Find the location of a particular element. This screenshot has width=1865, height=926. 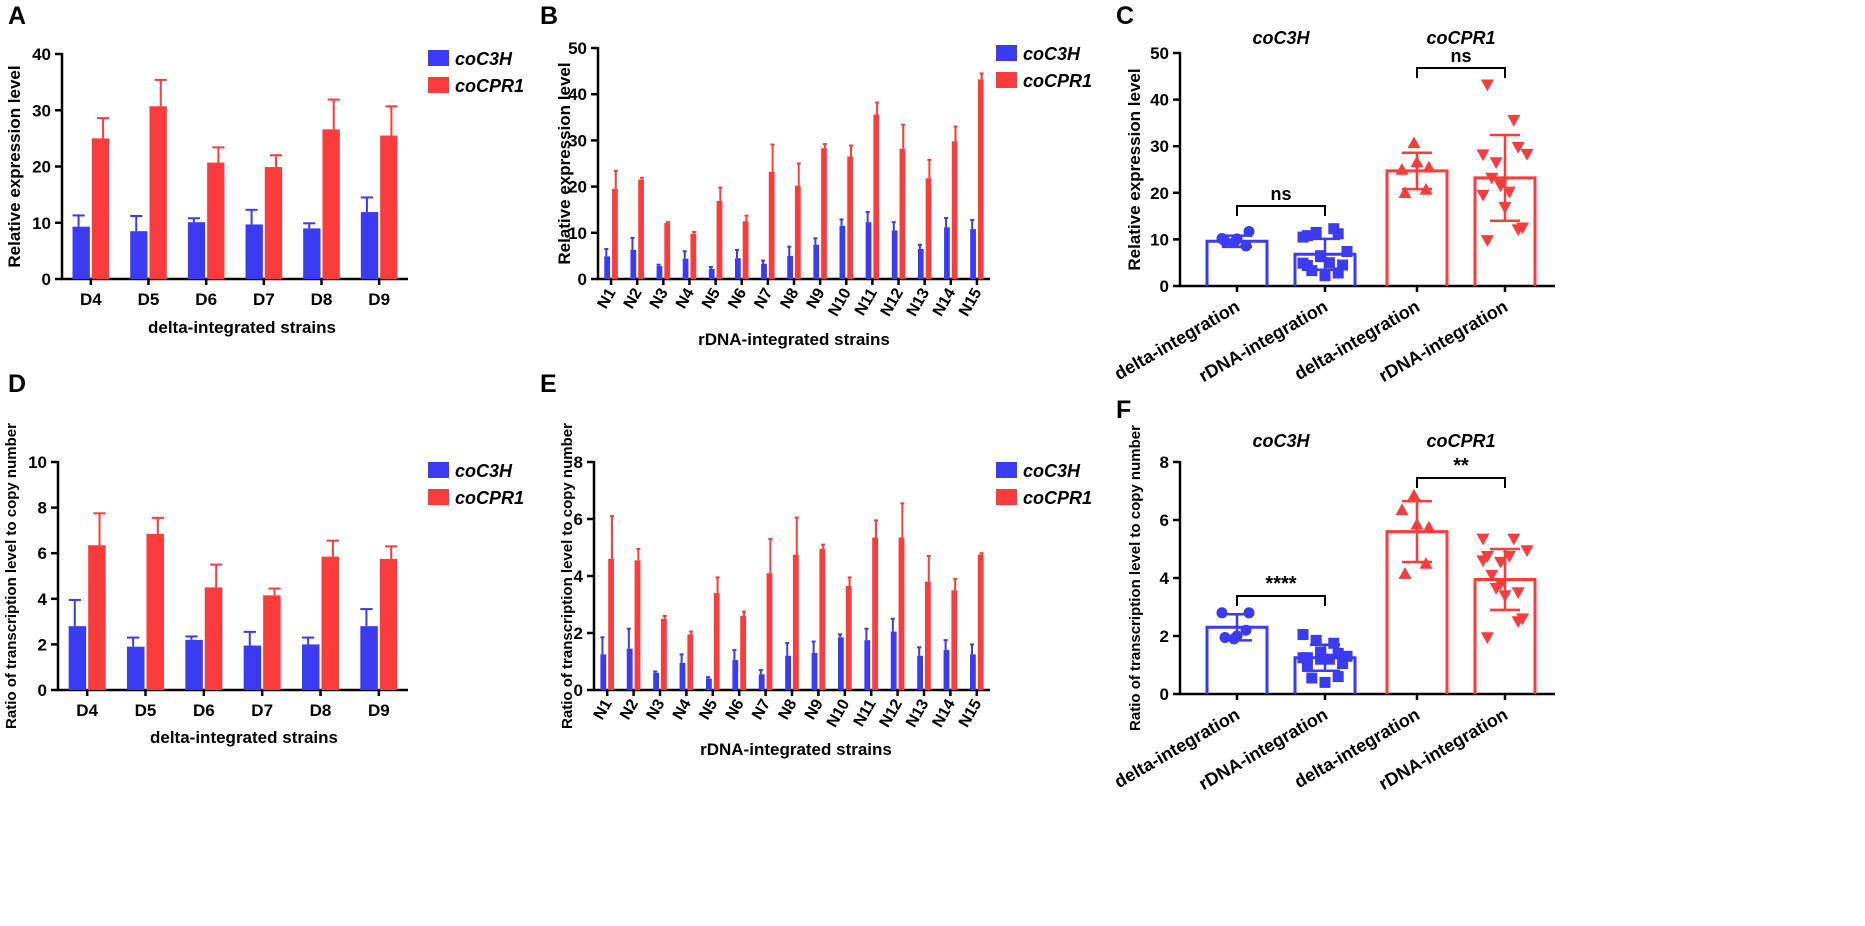

panel-letter: B is located at coordinates (549, 16).